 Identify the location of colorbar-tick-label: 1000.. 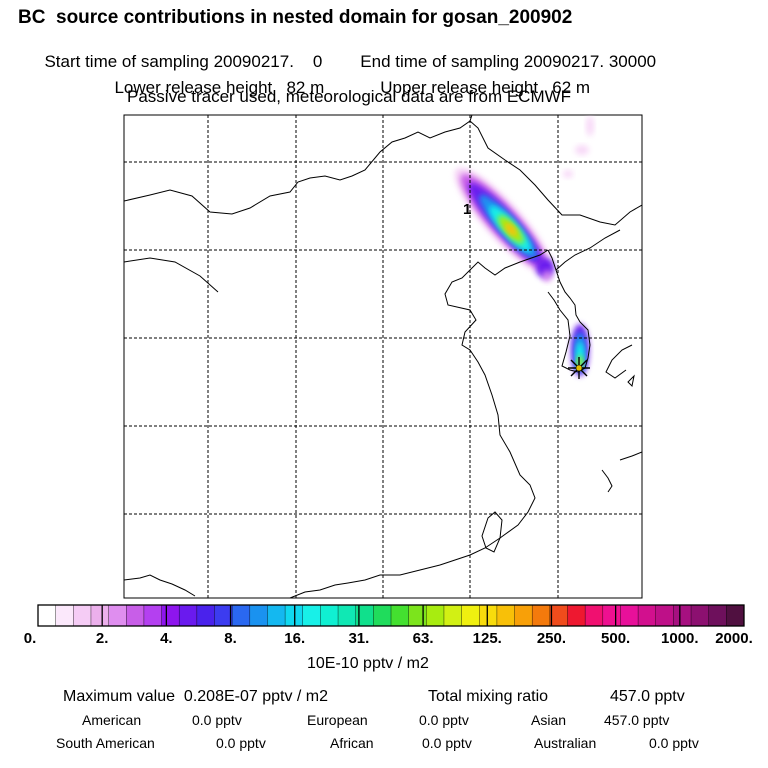
(680, 638).